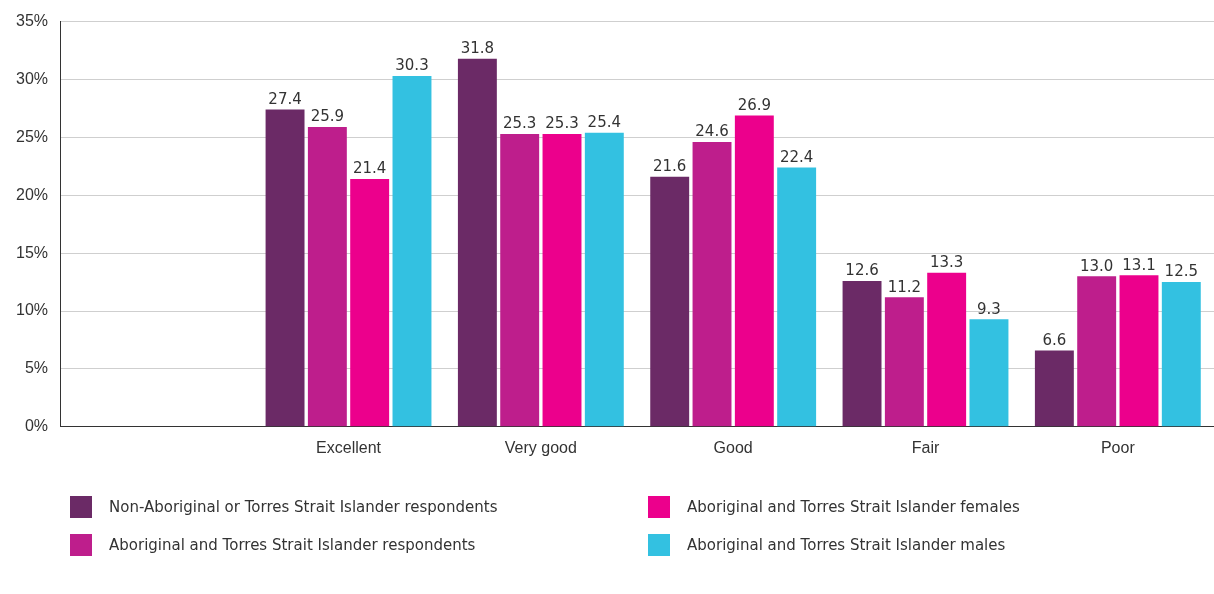 The height and width of the screenshot is (594, 1214). Describe the element at coordinates (796, 156) in the screenshot. I see `data-label: 22.4` at that location.